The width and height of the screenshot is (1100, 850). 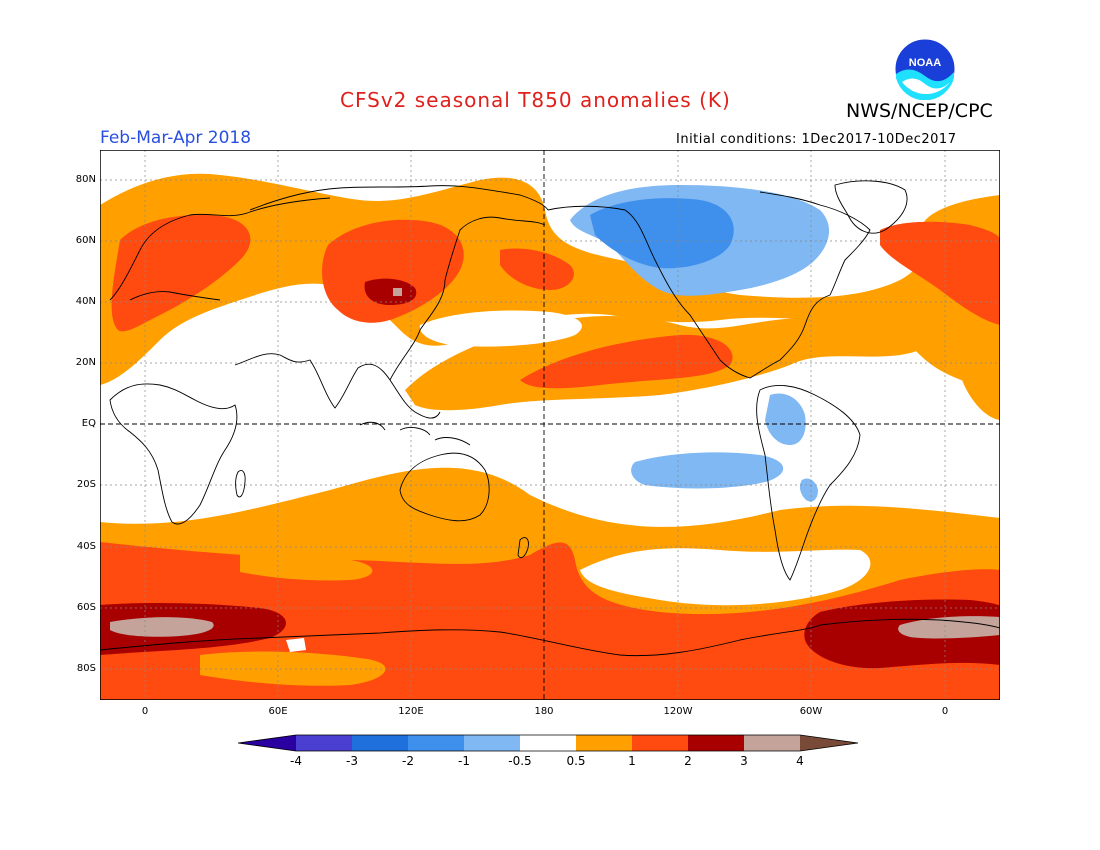 What do you see at coordinates (88, 423) in the screenshot?
I see `lat-label: EQ` at bounding box center [88, 423].